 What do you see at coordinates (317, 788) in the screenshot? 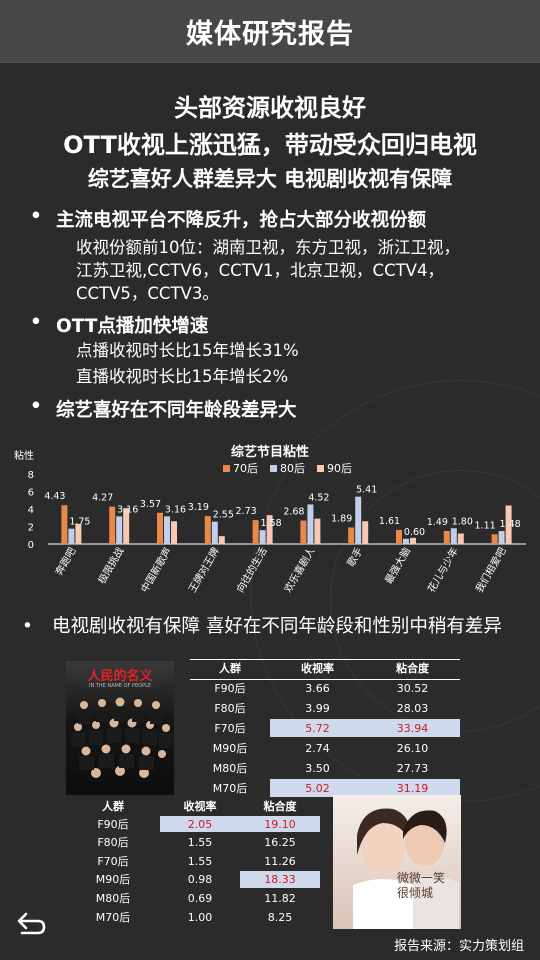
I see `table-cell: 5.02` at bounding box center [317, 788].